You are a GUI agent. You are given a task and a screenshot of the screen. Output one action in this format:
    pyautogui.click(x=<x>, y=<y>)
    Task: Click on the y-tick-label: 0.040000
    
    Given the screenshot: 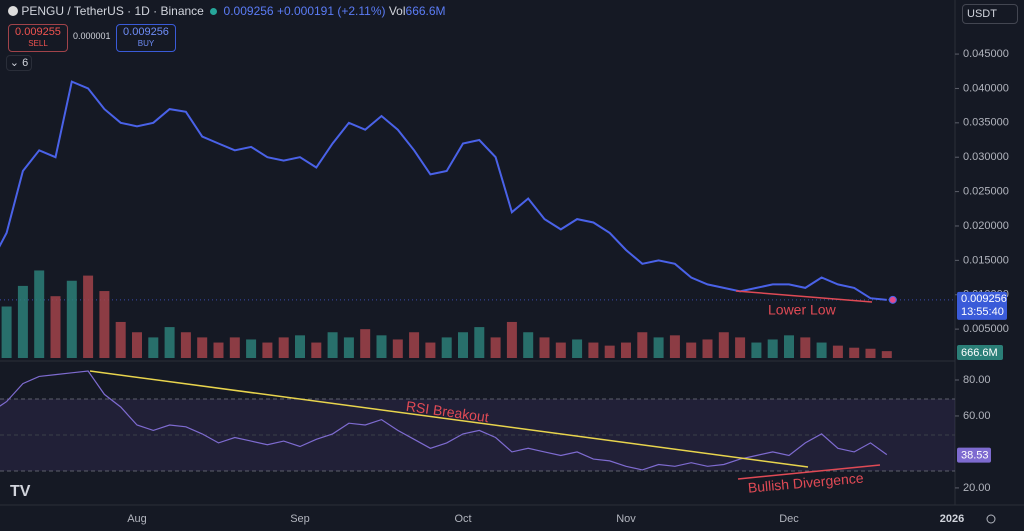 What is the action you would take?
    pyautogui.click(x=986, y=88)
    